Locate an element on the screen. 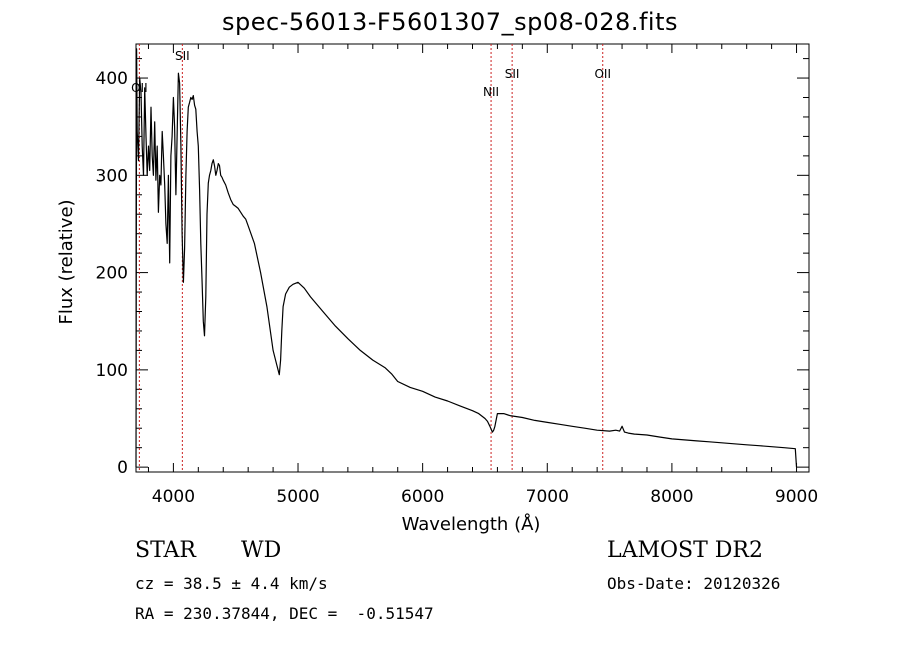 The width and height of the screenshot is (900, 649). line-marker-label: NII is located at coordinates (491, 92).